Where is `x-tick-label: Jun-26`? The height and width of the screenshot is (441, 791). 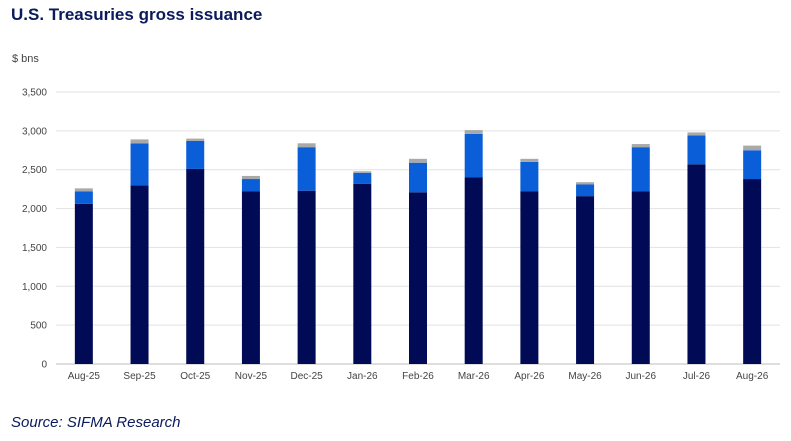
x-tick-label: Jun-26 is located at coordinates (640, 376).